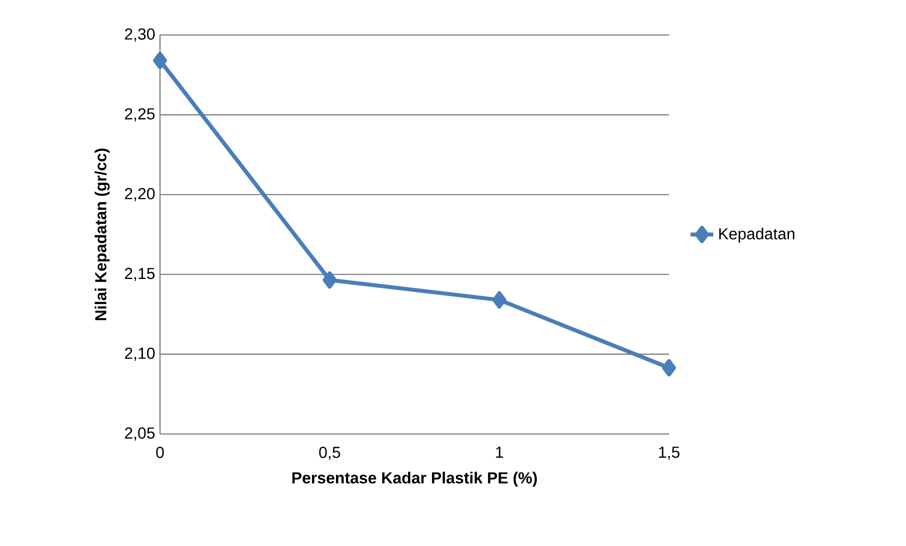 The image size is (906, 546). I want to click on y-tick-label: 2,30, so click(139, 35).